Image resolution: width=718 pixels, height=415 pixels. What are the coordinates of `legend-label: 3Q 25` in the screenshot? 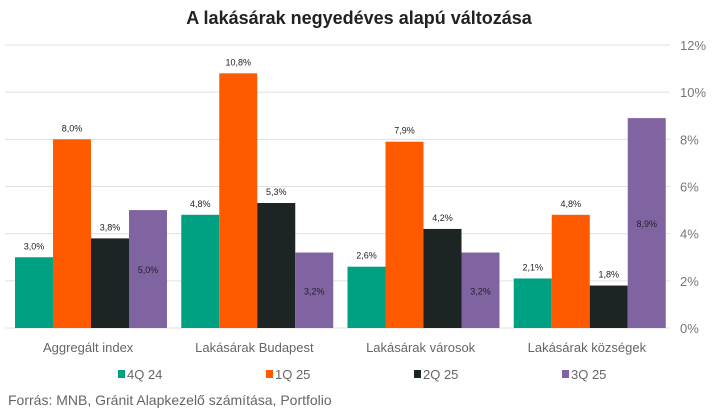 It's located at (588, 374).